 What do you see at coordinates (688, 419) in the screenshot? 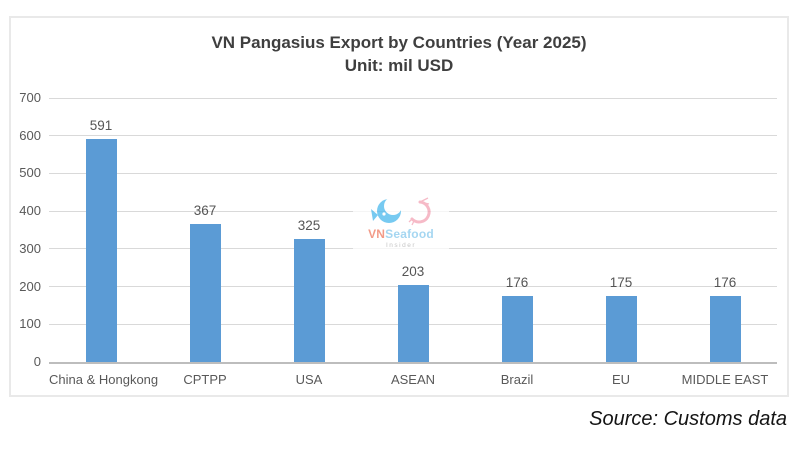
I see `source-caption: Source: Customs data` at bounding box center [688, 419].